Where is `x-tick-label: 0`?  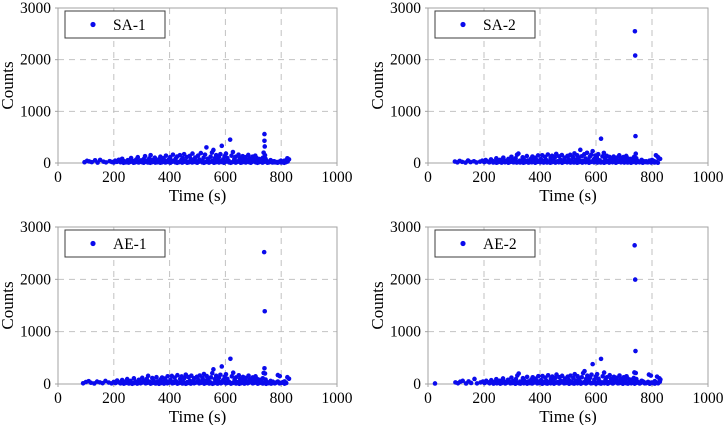
x-tick-label: 0 is located at coordinates (428, 398).